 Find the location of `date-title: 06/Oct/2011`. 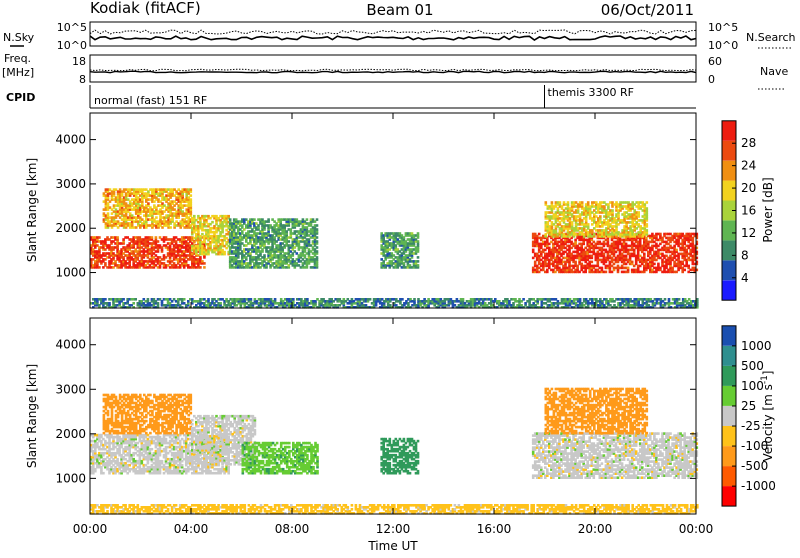

date-title: 06/Oct/2011 is located at coordinates (647, 10).